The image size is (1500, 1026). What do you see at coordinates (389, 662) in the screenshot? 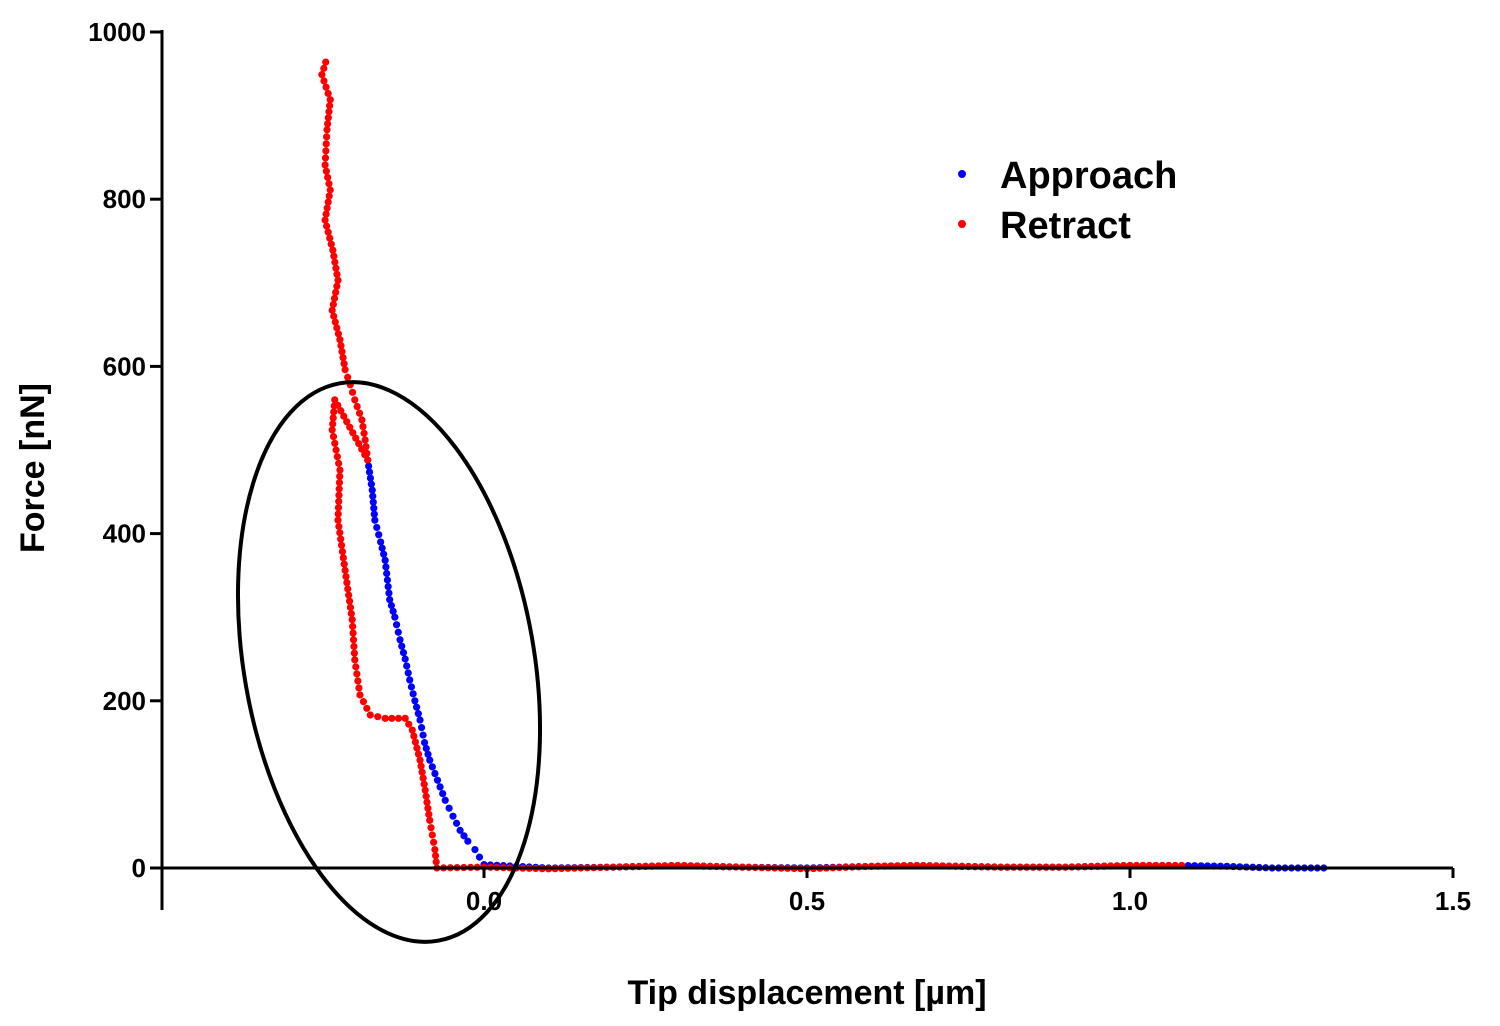
I see `highlight-ellipse` at bounding box center [389, 662].